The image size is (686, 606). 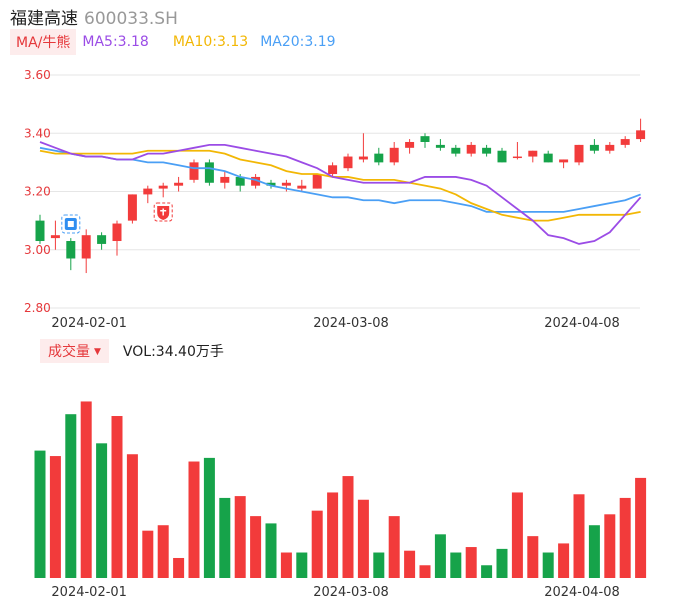 I want to click on price-x-axis: 2024-02-01 2024-03-08 2024-04-08, so click(x=335, y=323).